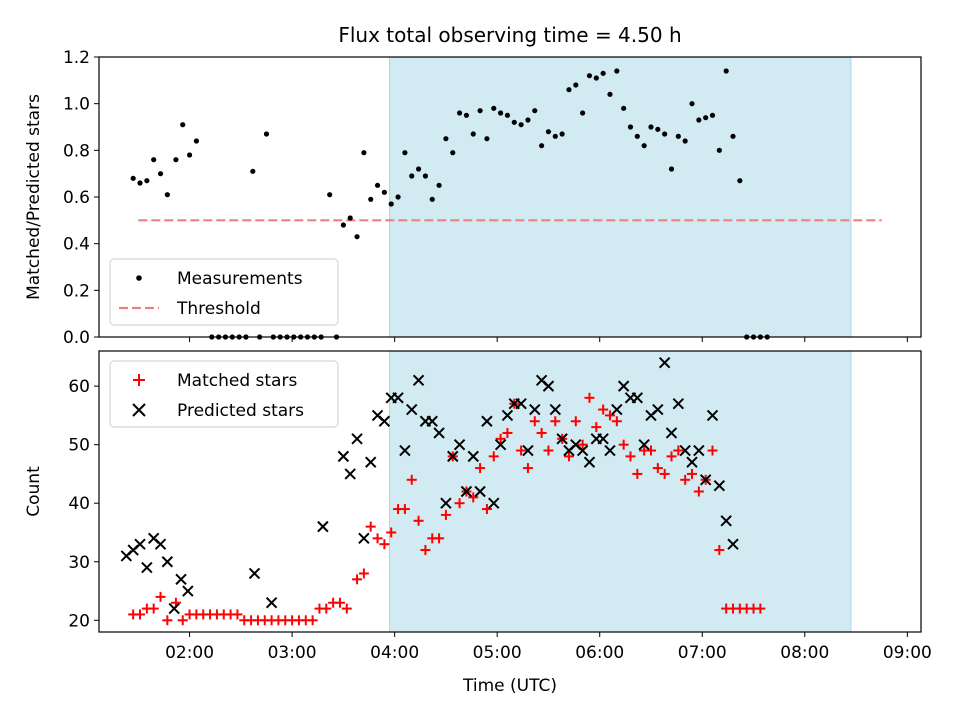  I want to click on y-tick-label: 1.2, so click(76, 58).